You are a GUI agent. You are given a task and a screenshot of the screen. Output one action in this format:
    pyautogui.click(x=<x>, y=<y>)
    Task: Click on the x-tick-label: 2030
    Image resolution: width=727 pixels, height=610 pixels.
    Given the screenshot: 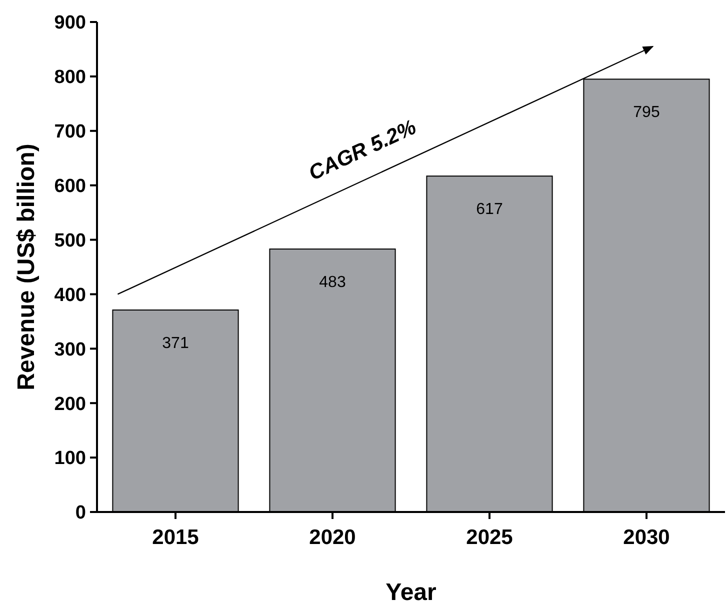 What is the action you would take?
    pyautogui.click(x=646, y=537)
    